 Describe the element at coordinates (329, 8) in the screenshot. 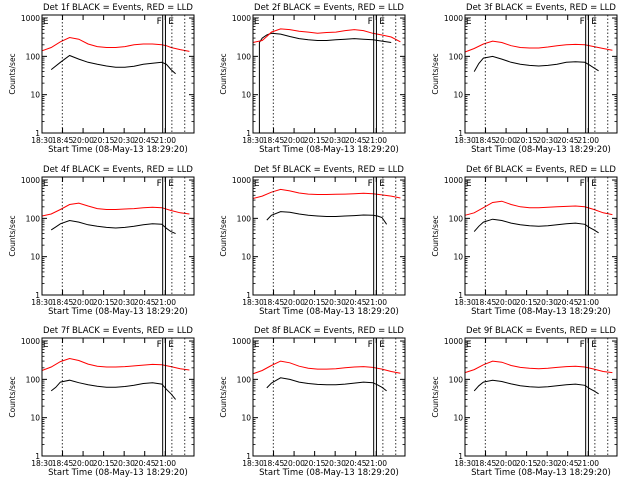

I see `panel-title: Det 2f BLACK = Events, RED = LLD` at that location.